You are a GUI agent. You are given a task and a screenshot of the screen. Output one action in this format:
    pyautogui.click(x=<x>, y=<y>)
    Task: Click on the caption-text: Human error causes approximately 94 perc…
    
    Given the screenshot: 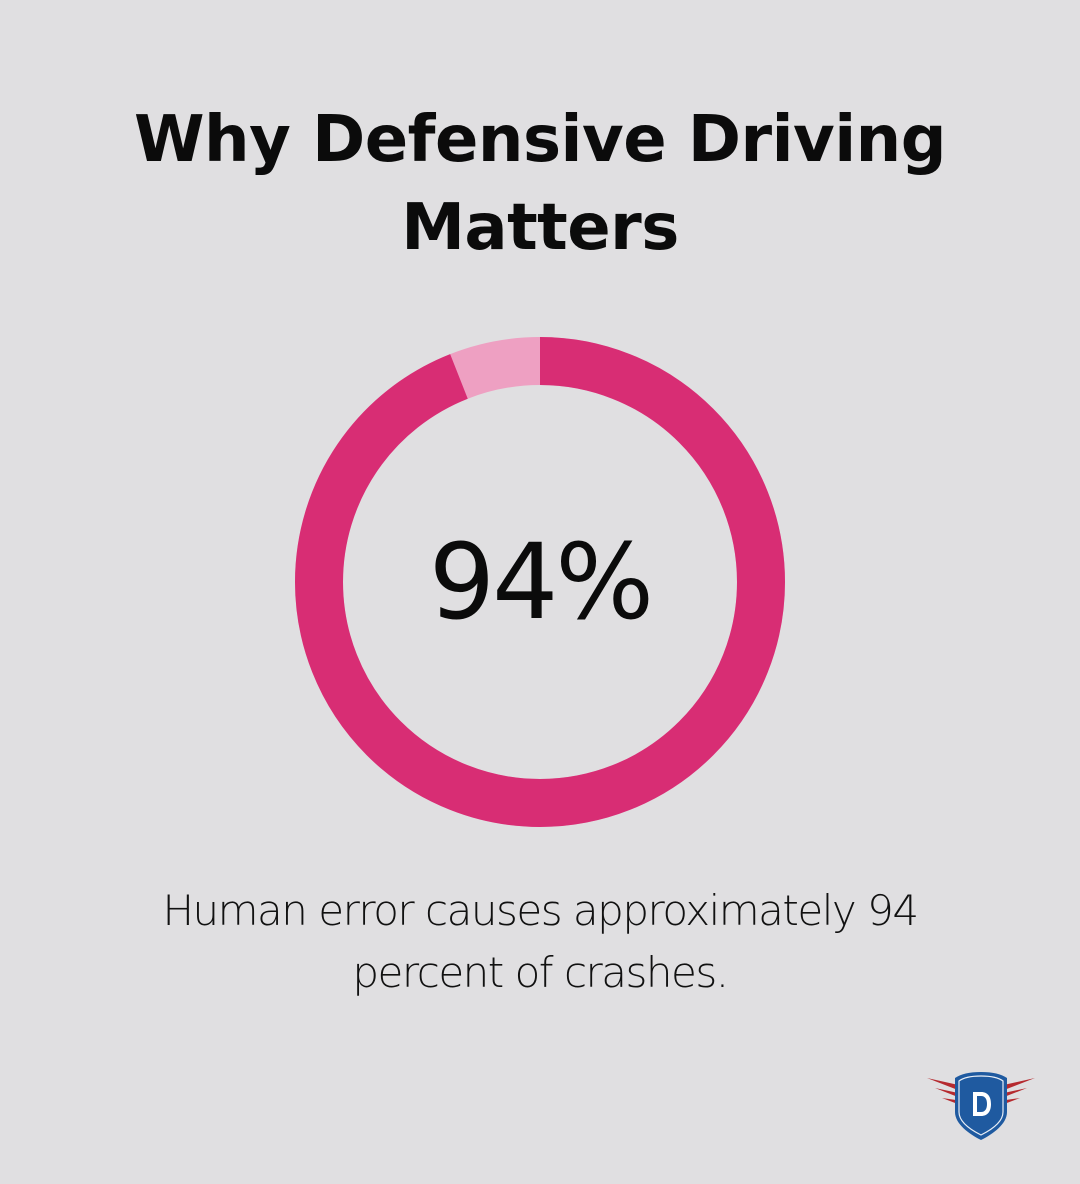 What is the action you would take?
    pyautogui.click(x=540, y=941)
    